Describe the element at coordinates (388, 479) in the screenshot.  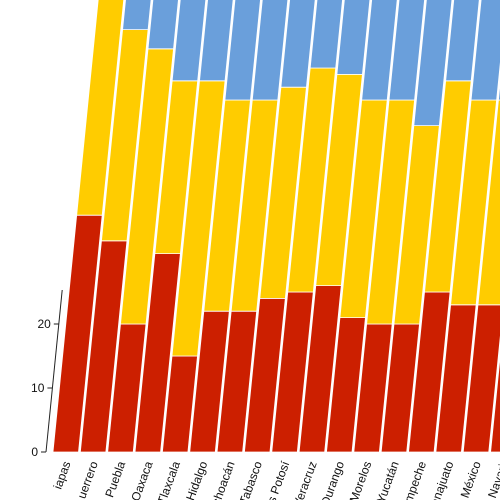
I see `category-label: Yucatán` at that location.